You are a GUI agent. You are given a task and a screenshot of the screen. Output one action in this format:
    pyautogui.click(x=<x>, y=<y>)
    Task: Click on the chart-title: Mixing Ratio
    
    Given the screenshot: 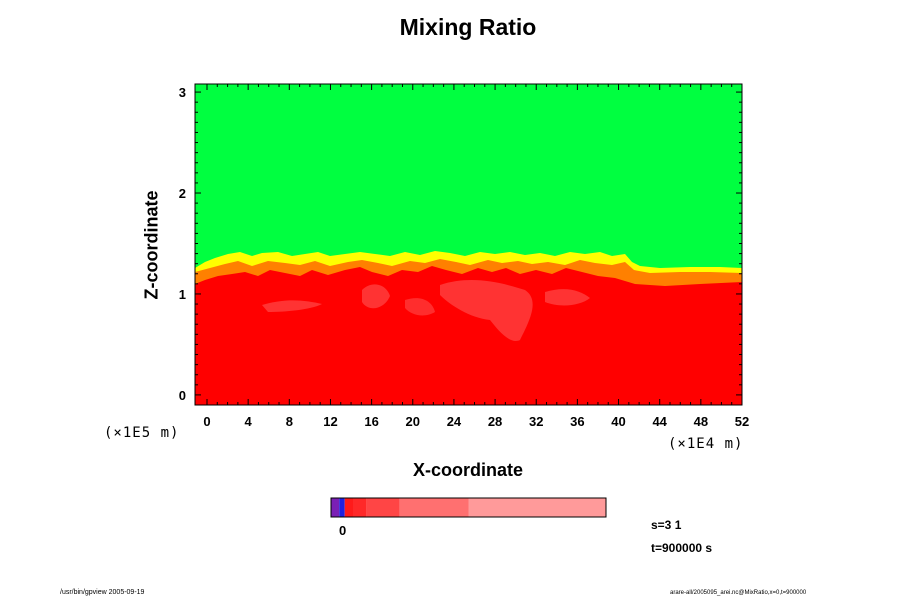 What is the action you would take?
    pyautogui.click(x=468, y=27)
    